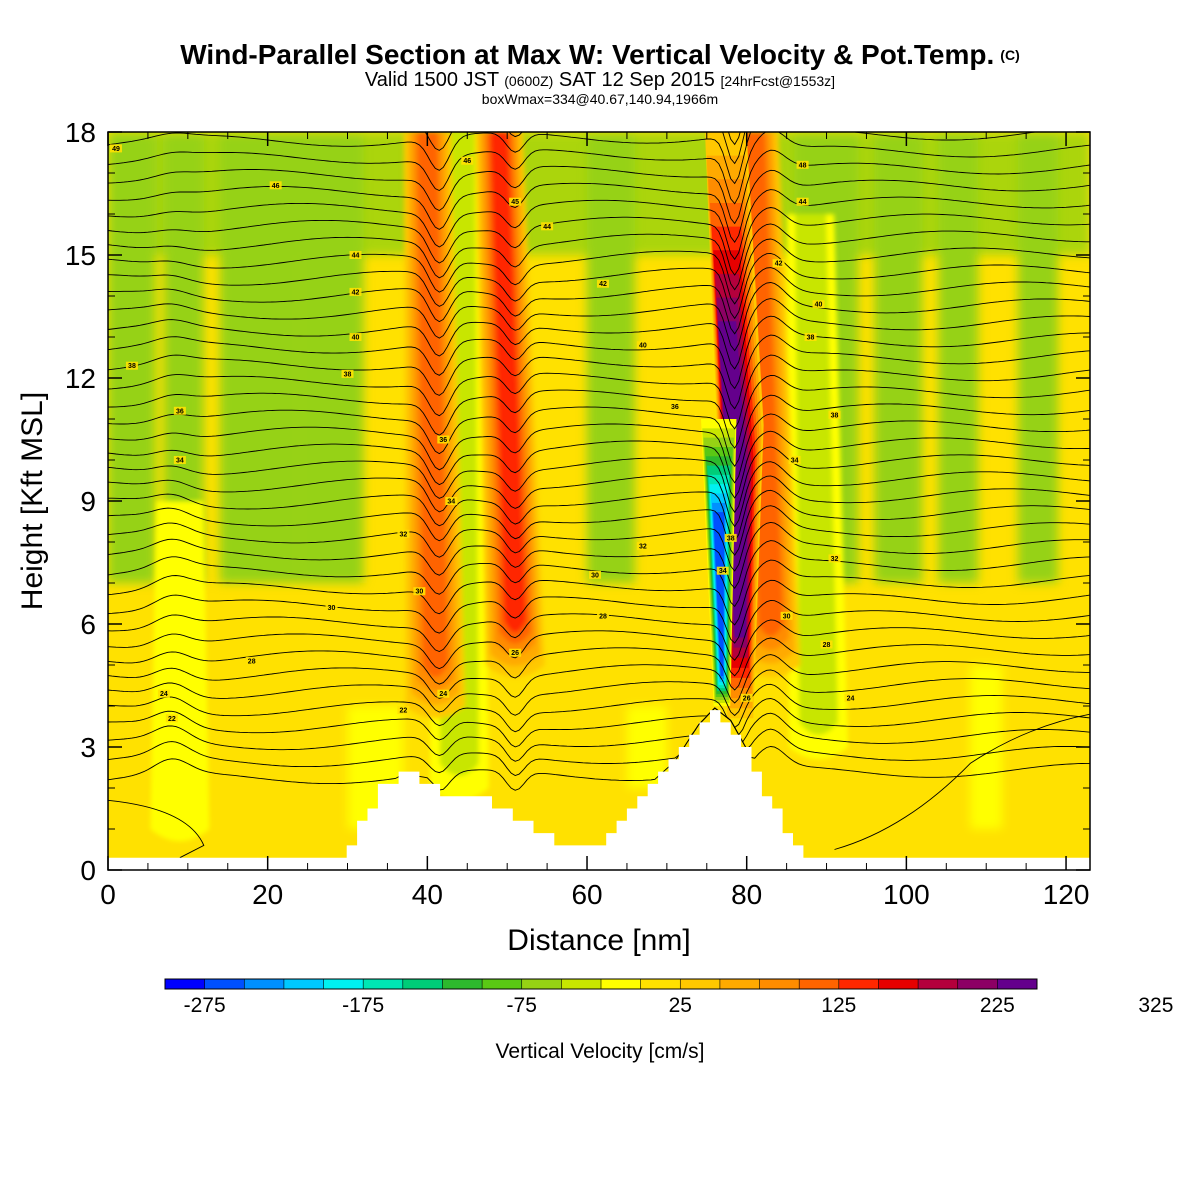 This screenshot has height=1200, width=1200. I want to click on isentrope-label: 49, so click(115, 148).